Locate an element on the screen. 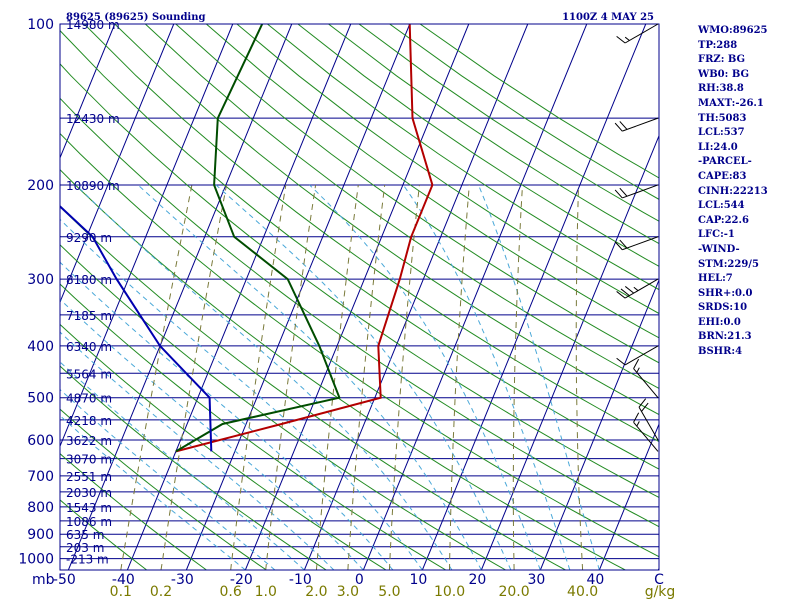  temperature-tick-label: -30 is located at coordinates (182, 580).